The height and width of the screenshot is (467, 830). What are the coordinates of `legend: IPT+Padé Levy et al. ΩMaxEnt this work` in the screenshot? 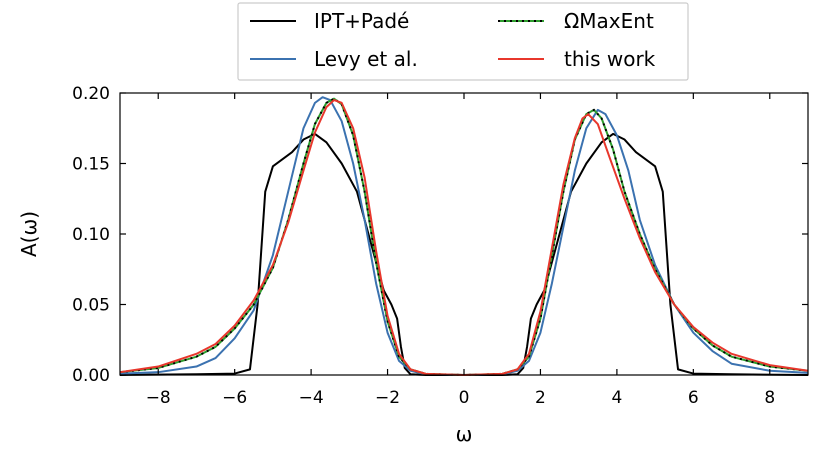 It's located at (463, 41).